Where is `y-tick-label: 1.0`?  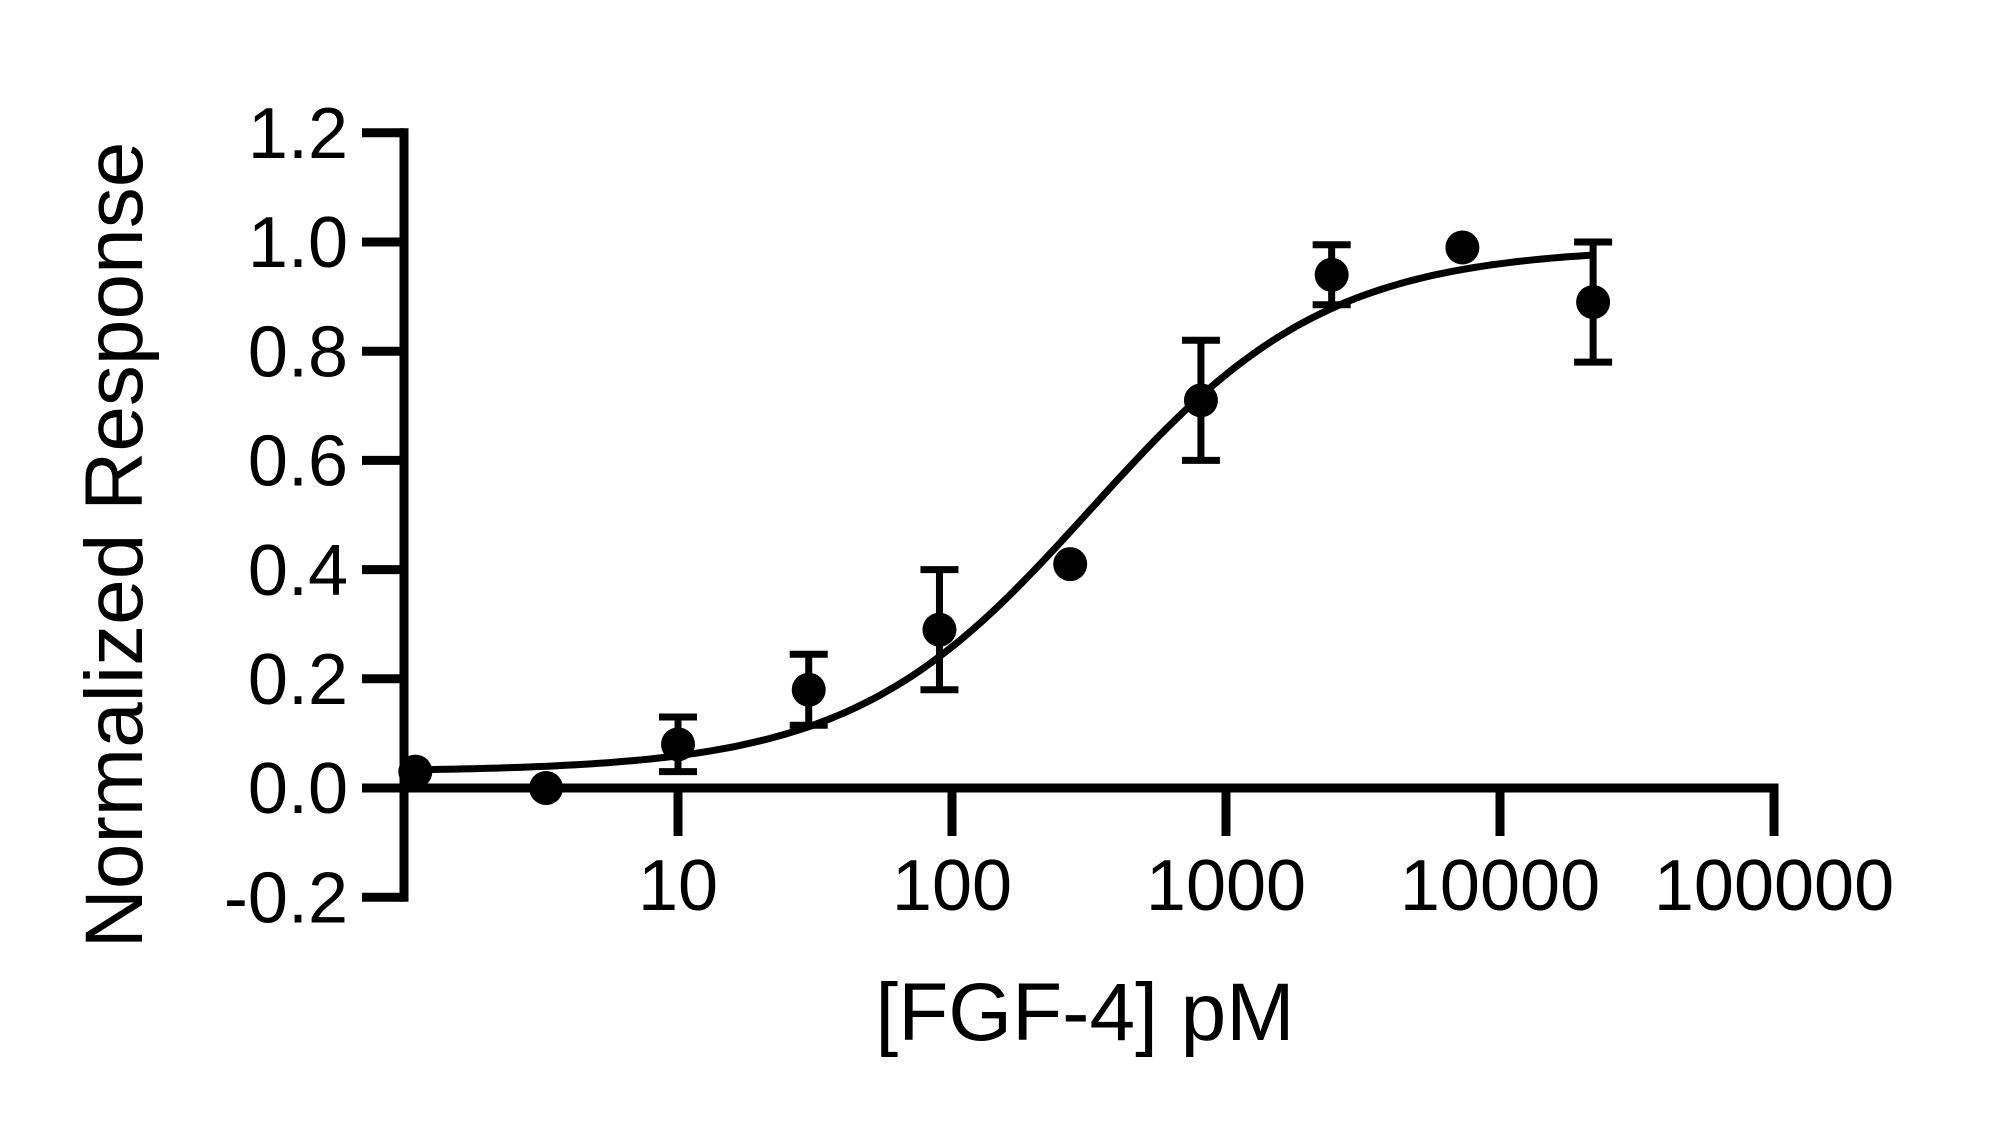 y-tick-label: 1.0 is located at coordinates (298, 243).